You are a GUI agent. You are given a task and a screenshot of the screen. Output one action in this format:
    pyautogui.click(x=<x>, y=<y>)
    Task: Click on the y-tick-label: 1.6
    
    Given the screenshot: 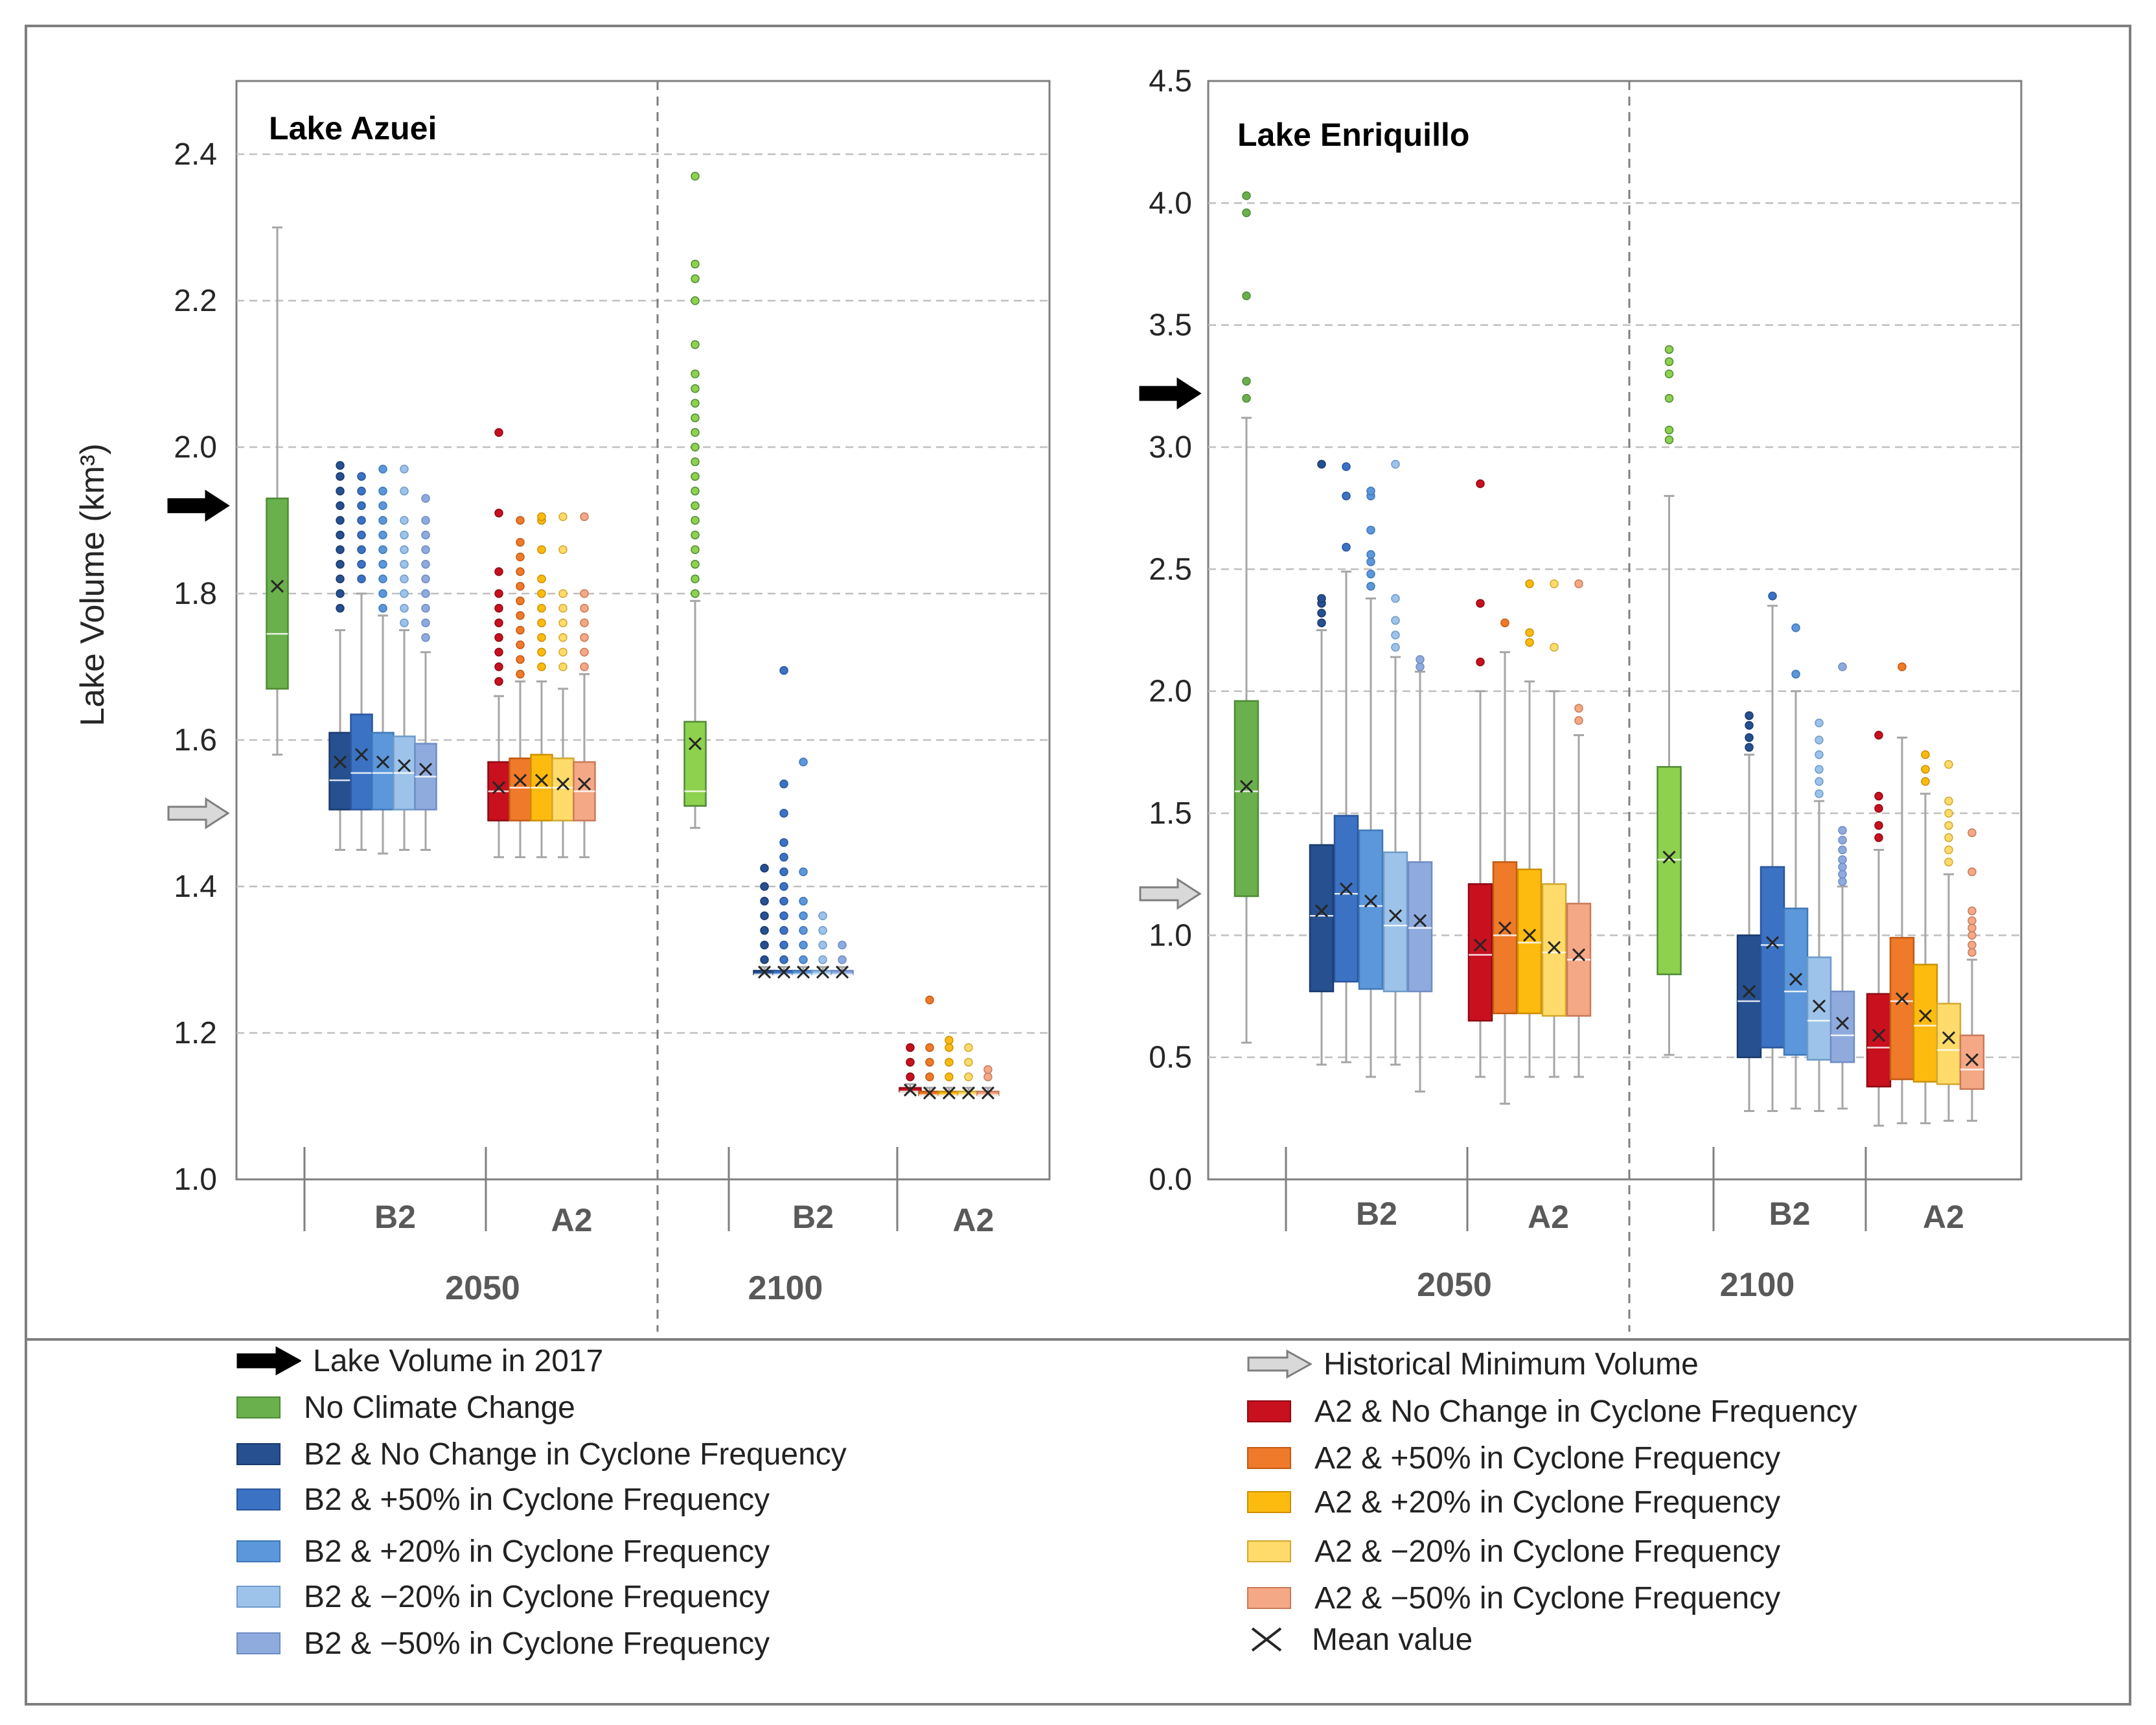 What is the action you would take?
    pyautogui.click(x=195, y=741)
    